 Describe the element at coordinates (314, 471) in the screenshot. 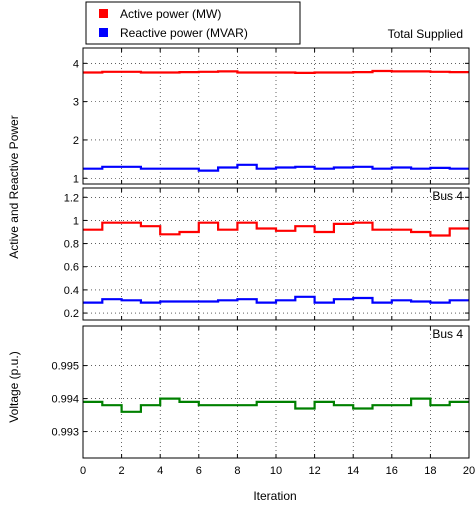

I see `x-tick-label: 12` at that location.